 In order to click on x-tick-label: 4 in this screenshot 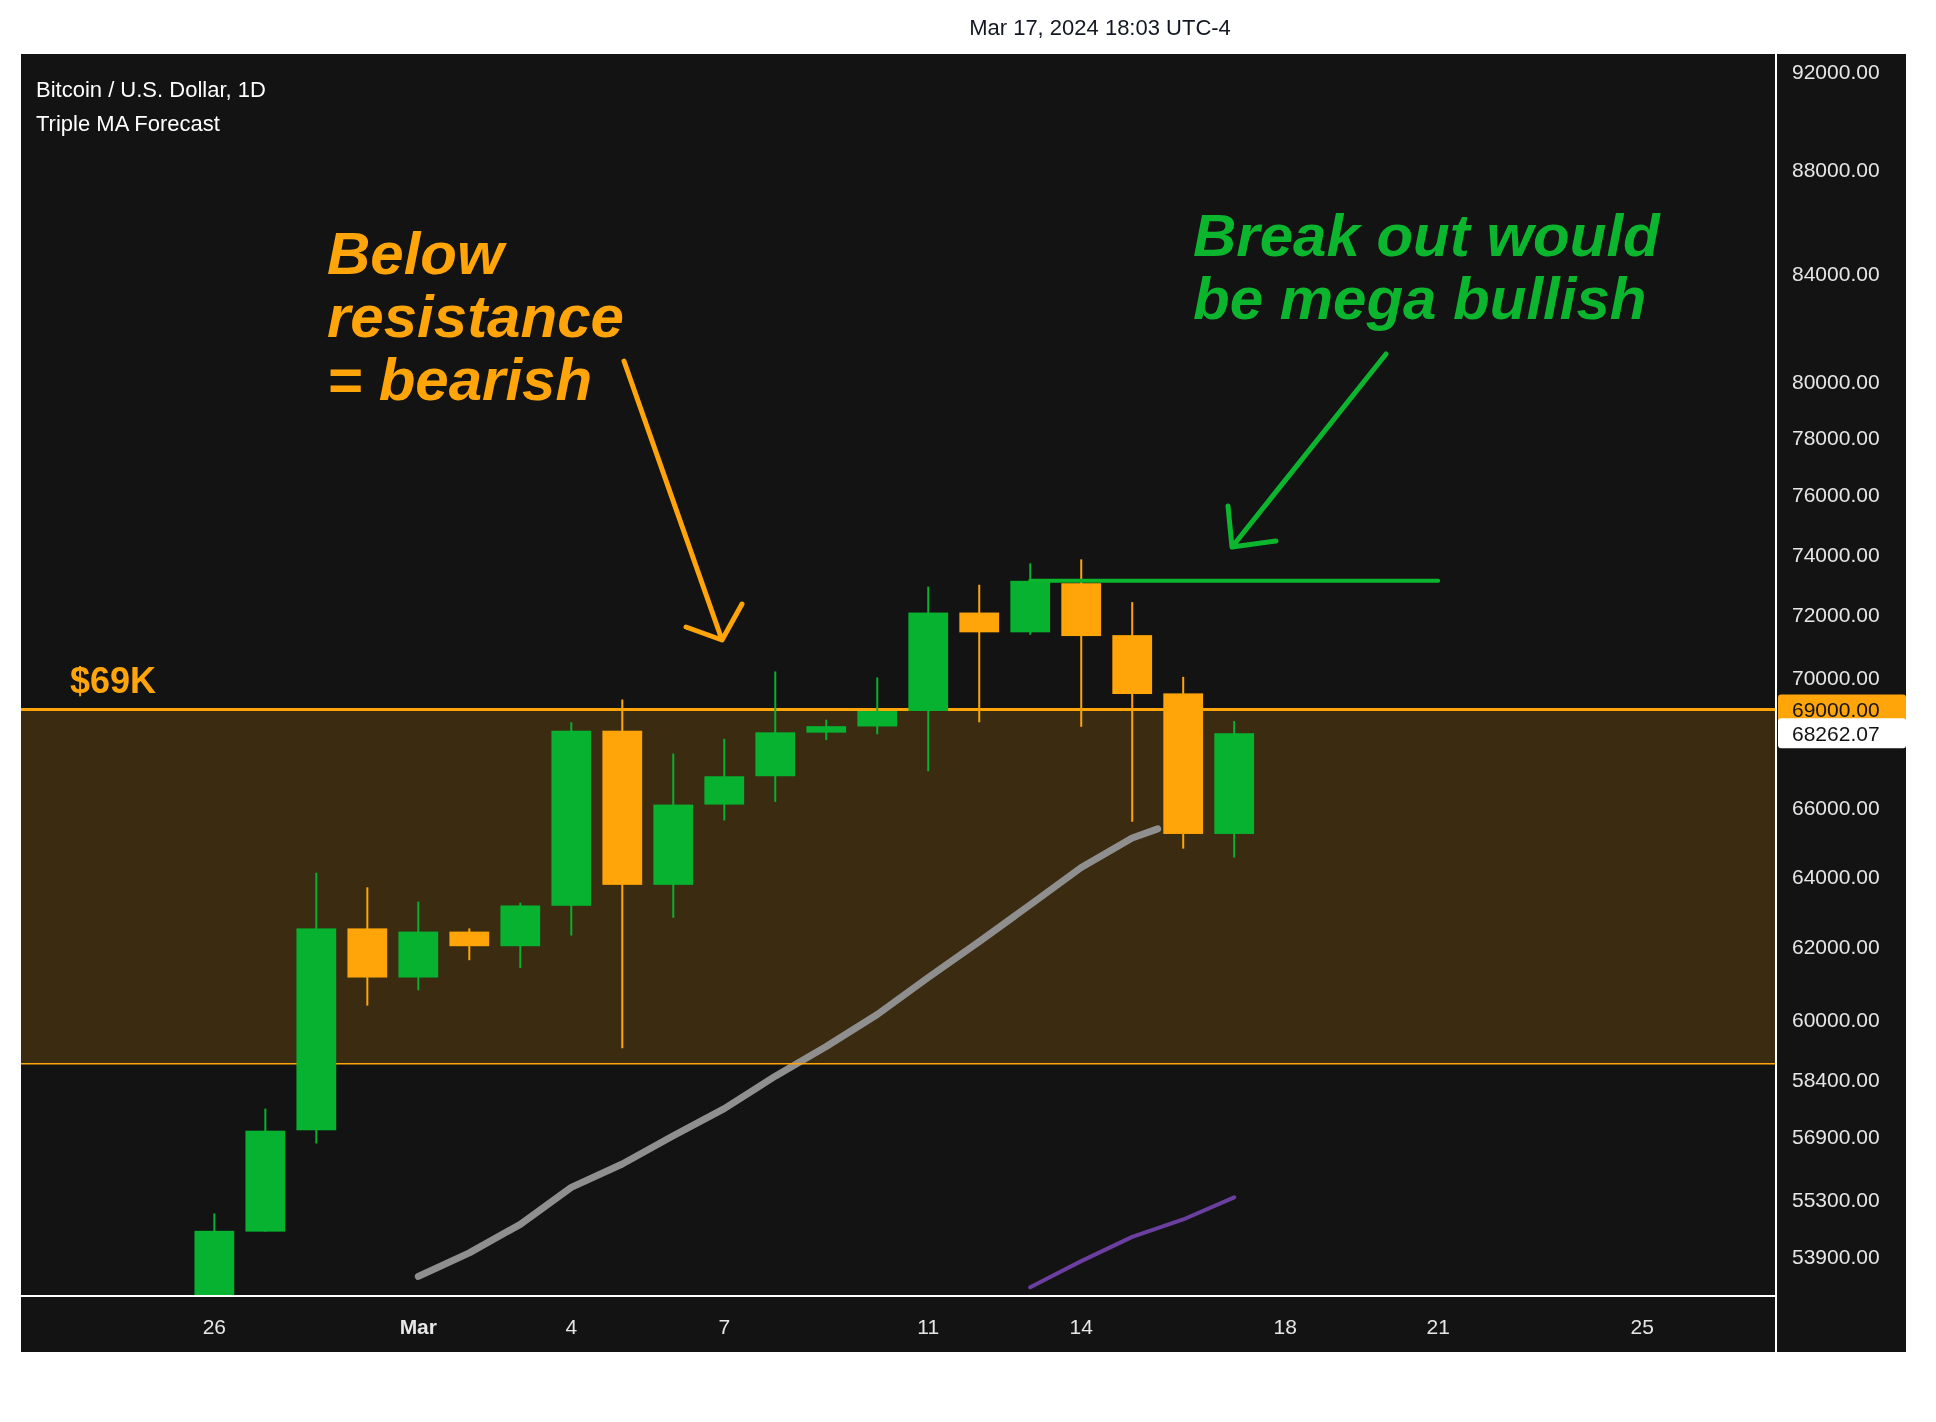, I will do `click(571, 1326)`.